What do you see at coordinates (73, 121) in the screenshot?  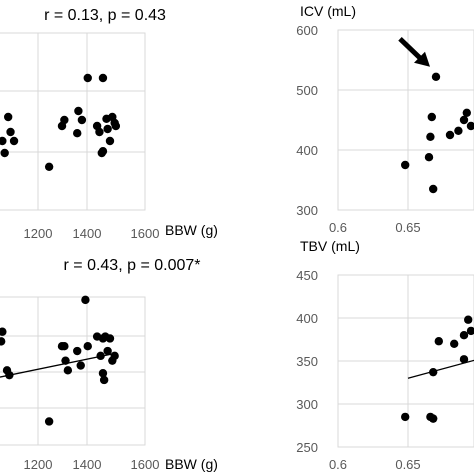 I see `top-left-plot-frame` at bounding box center [73, 121].